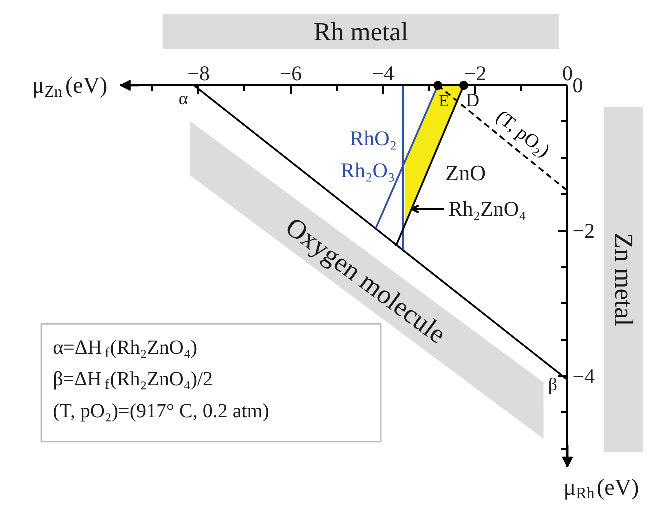 This screenshot has height=509, width=653. What do you see at coordinates (199, 74) in the screenshot?
I see `x-tick-label: −8` at bounding box center [199, 74].